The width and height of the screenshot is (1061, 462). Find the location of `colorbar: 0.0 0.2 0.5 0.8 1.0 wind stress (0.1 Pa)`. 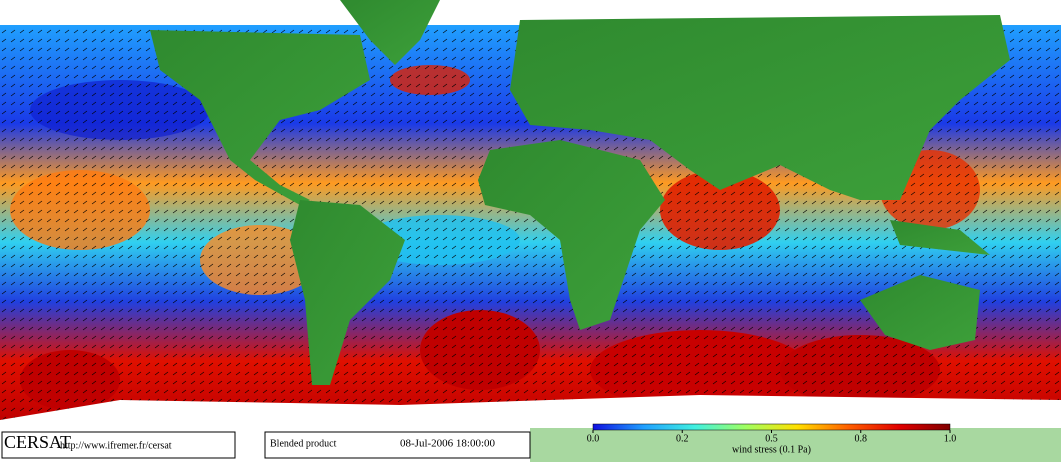

colorbar: 0.0 0.2 0.5 0.8 1.0 wind stress (0.1 Pa) is located at coordinates (772, 439).